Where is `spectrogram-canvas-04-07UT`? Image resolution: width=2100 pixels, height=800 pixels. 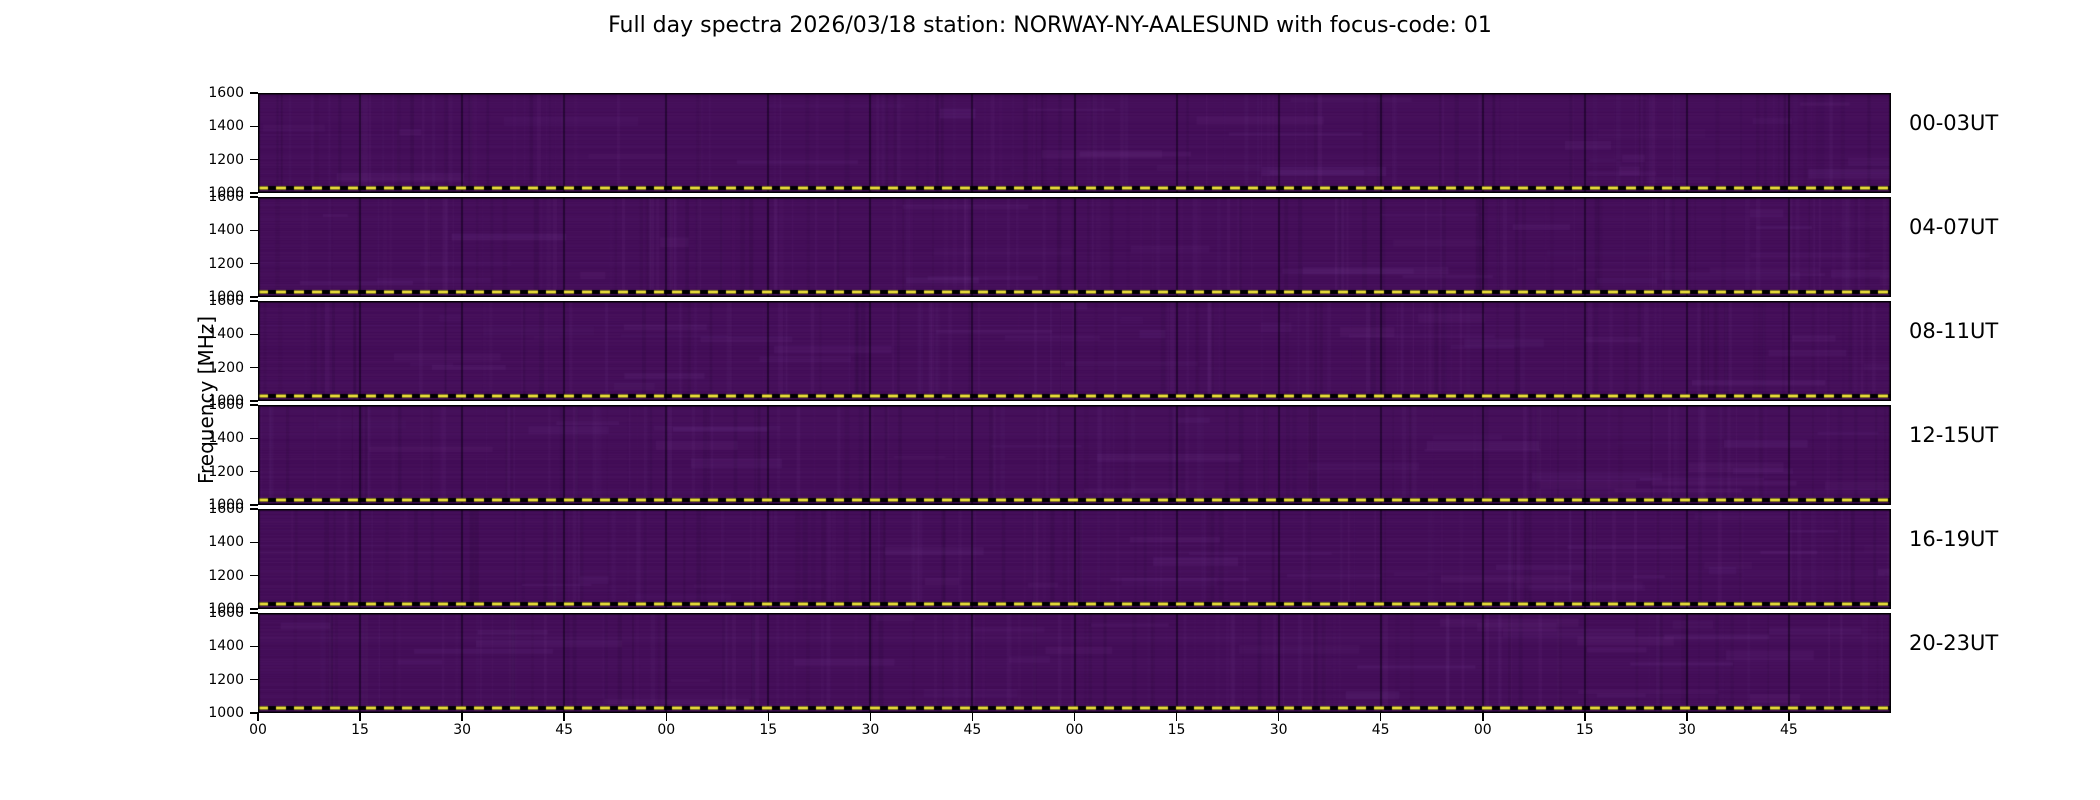 spectrogram-canvas-04-07UT is located at coordinates (1074, 247).